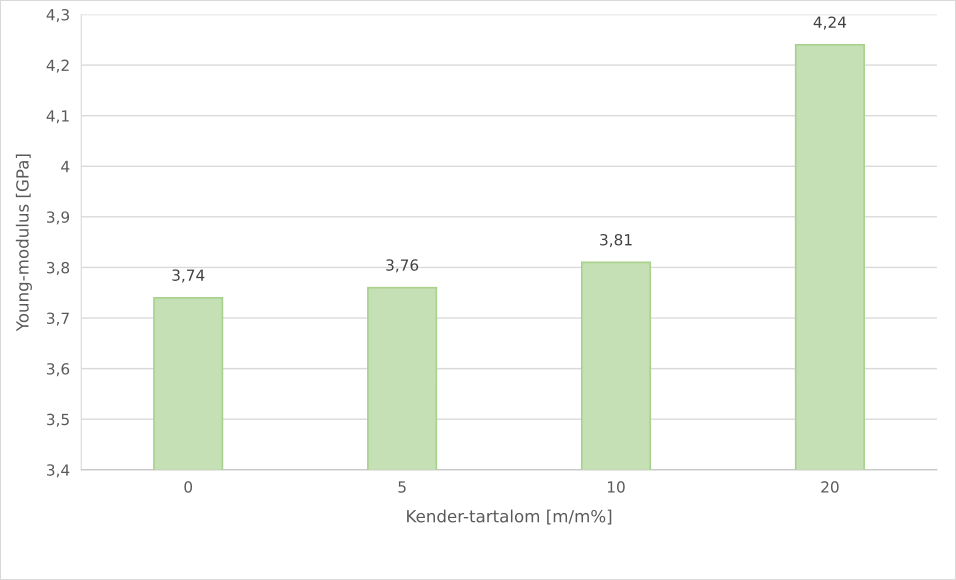 The height and width of the screenshot is (580, 956). Describe the element at coordinates (402, 487) in the screenshot. I see `x-tick-label: 5` at that location.